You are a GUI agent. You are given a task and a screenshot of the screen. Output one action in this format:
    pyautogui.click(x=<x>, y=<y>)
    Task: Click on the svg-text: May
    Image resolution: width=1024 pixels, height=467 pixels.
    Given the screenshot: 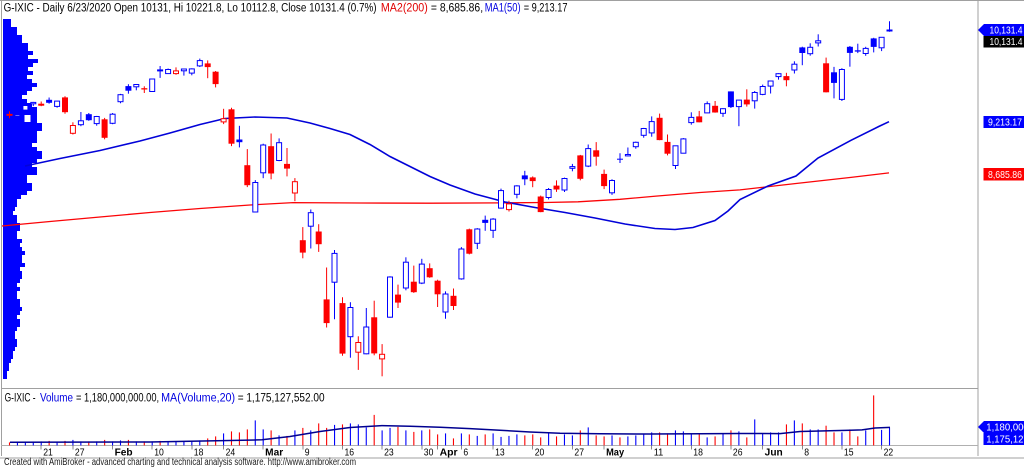 What is the action you would take?
    pyautogui.click(x=615, y=453)
    